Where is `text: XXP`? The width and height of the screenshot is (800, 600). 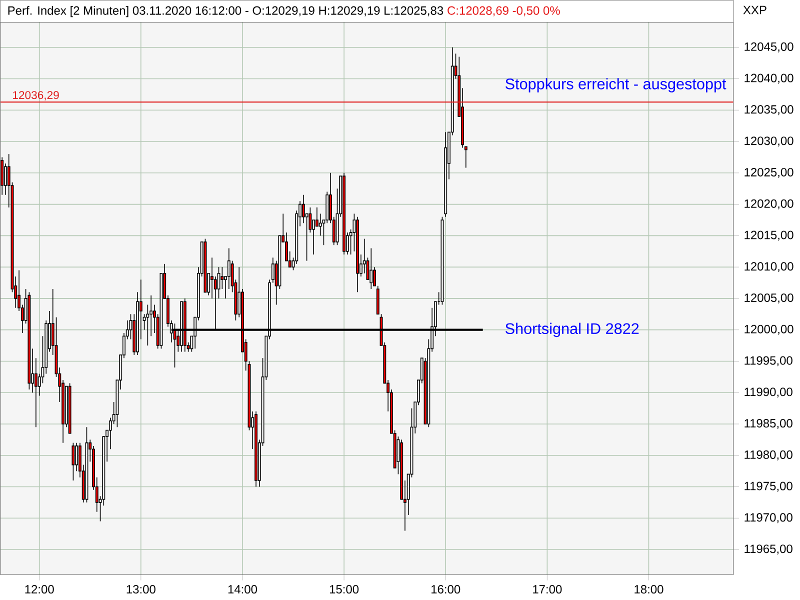 text: XXP is located at coordinates (754, 10).